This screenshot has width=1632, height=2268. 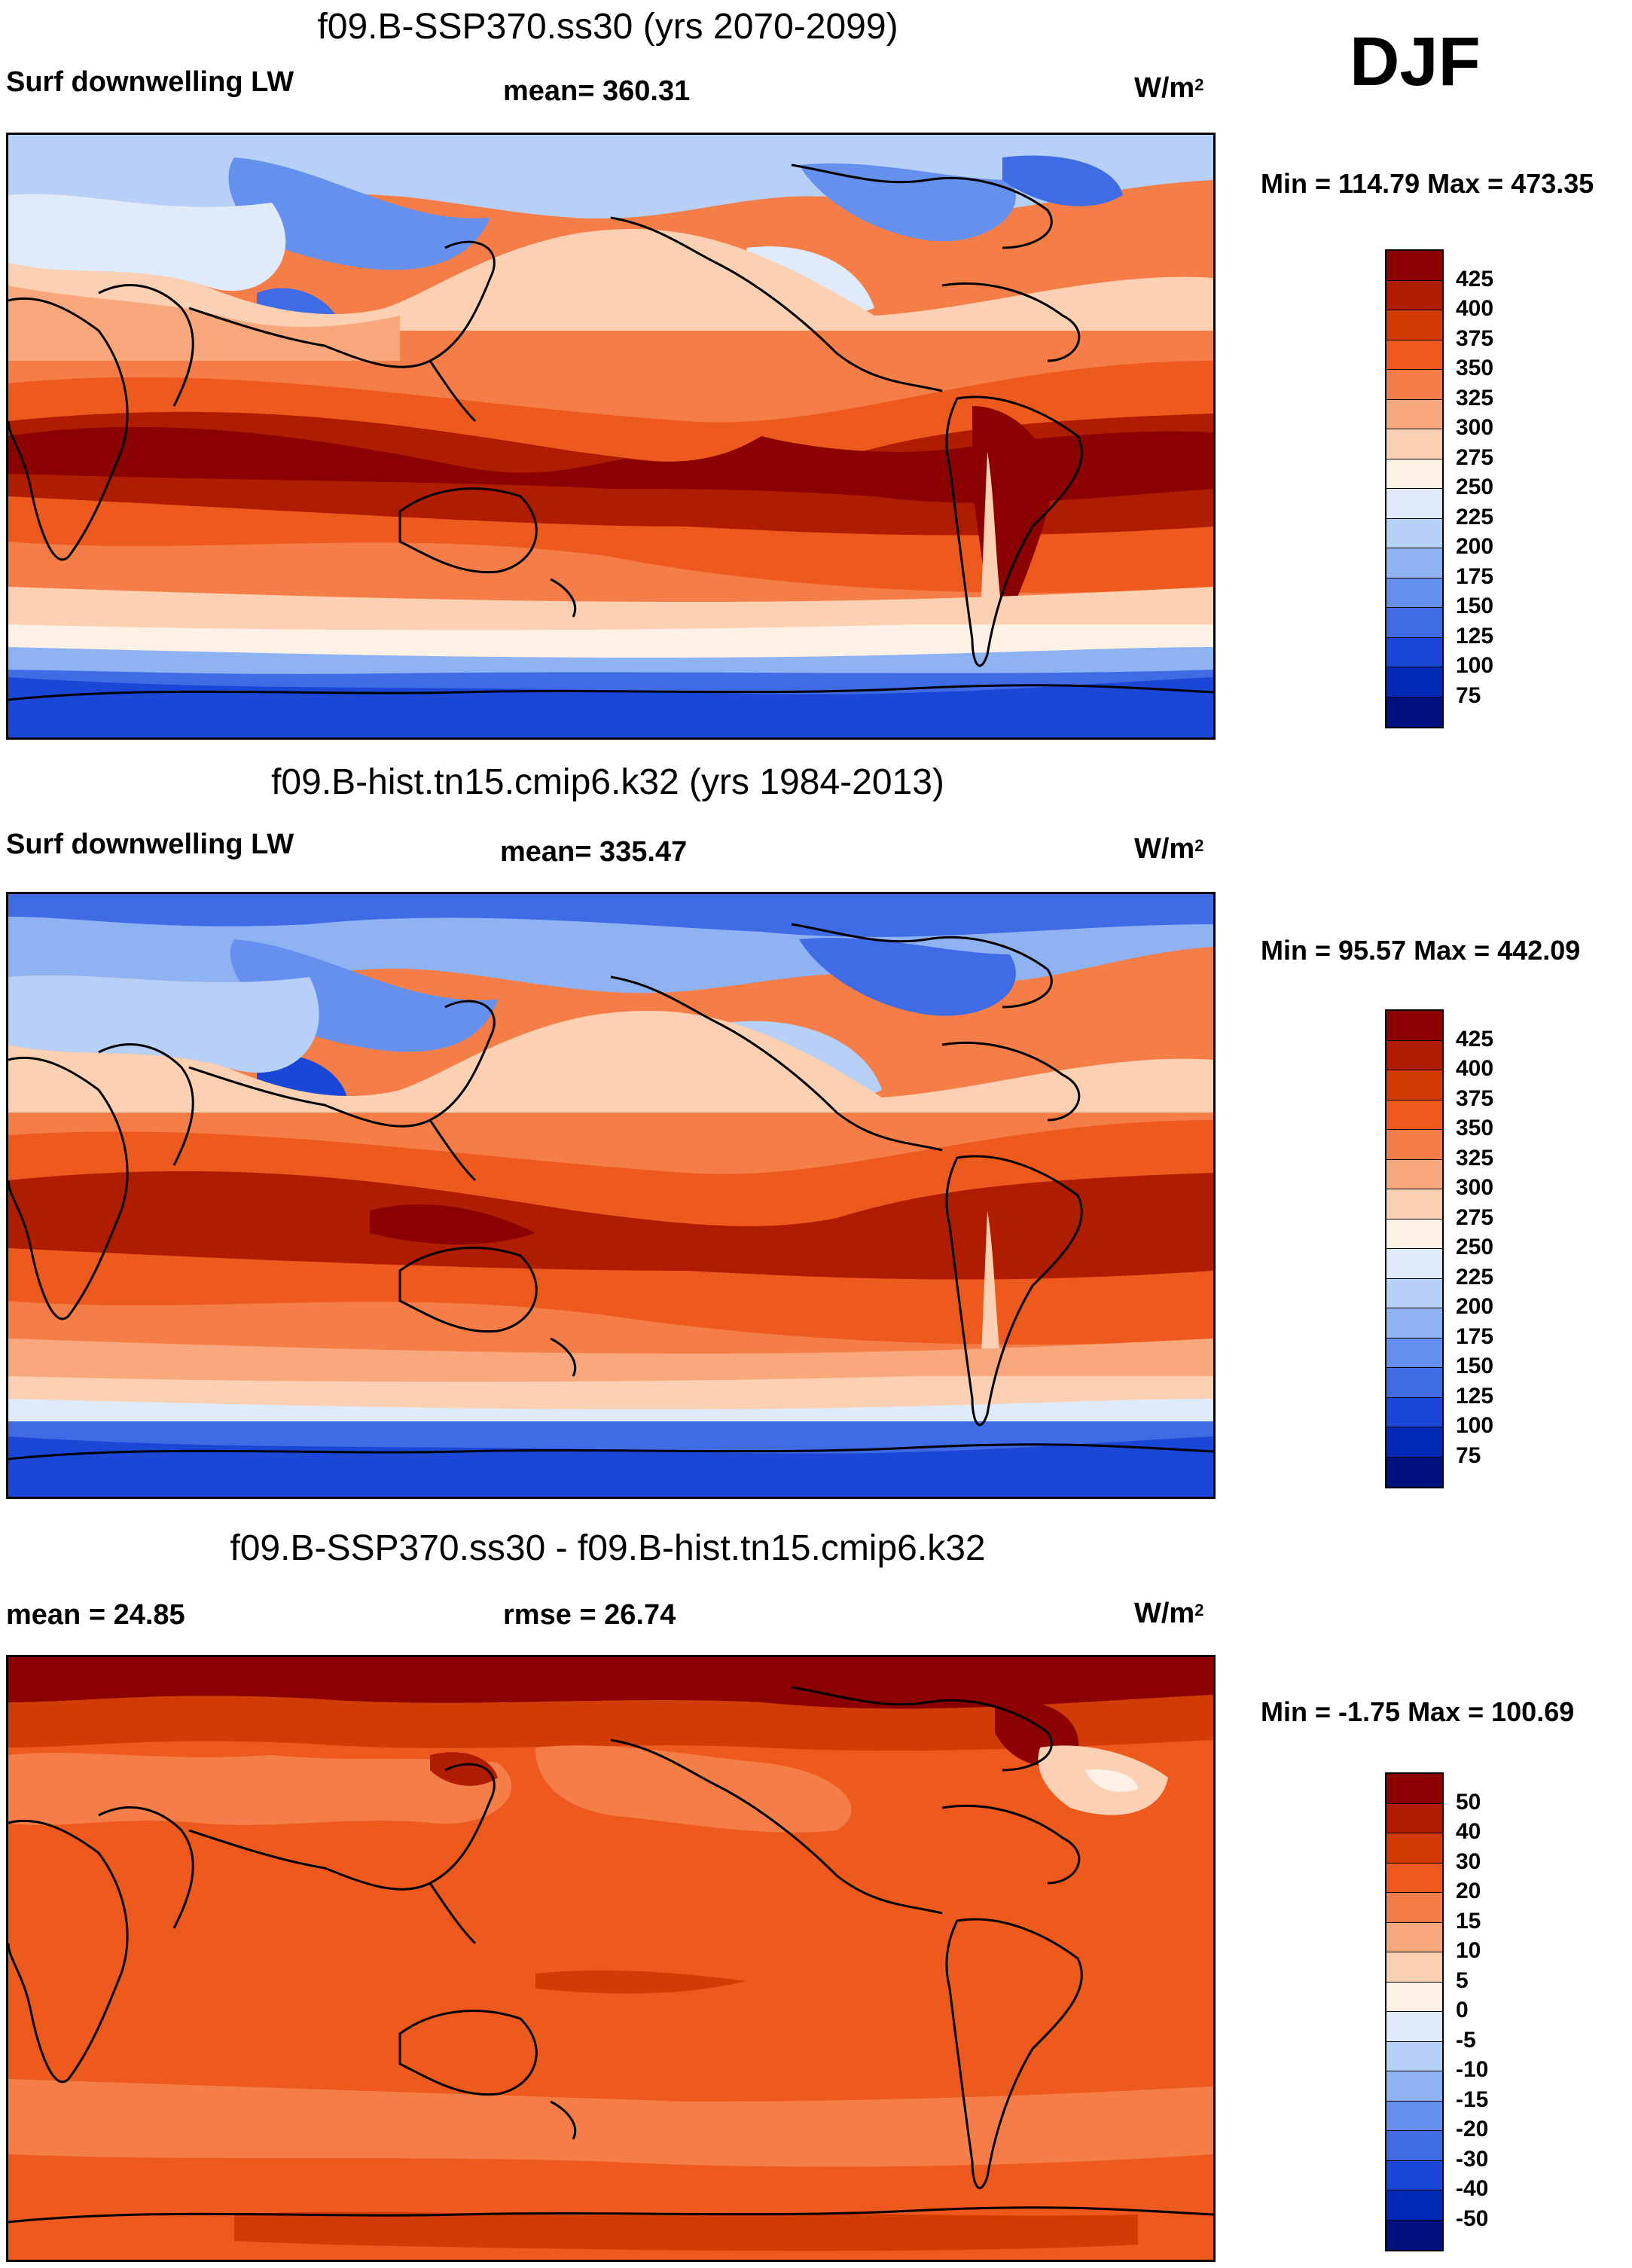 I want to click on colorbar-tick-label: -40, so click(x=1472, y=2189).